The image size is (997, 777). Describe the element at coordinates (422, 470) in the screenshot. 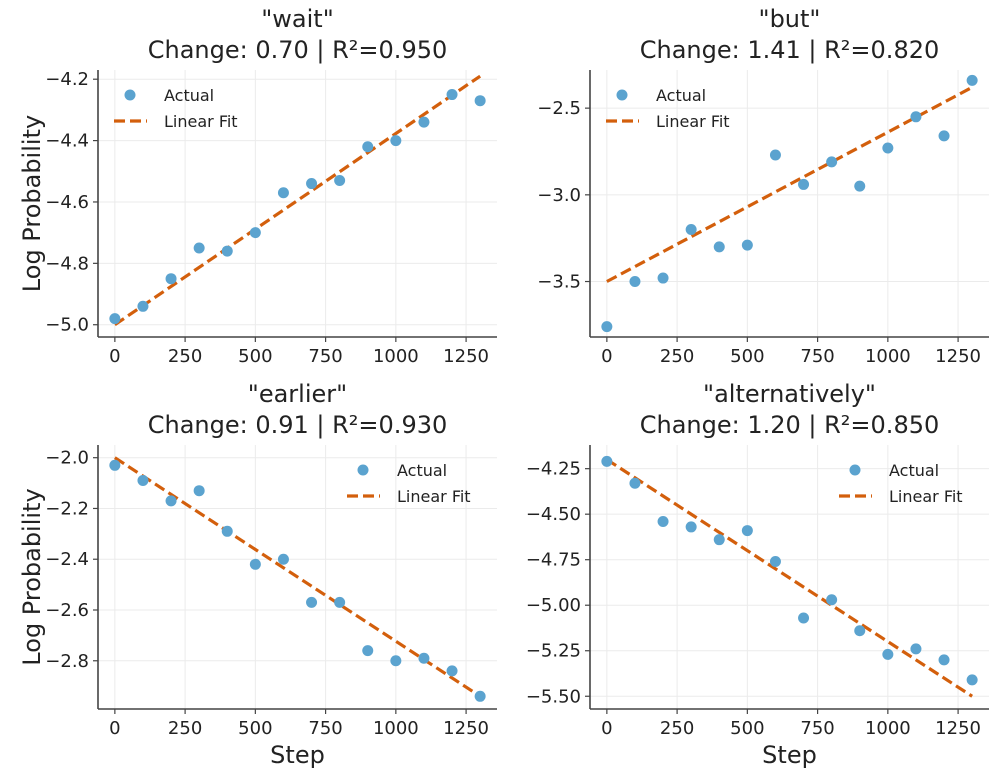

I see `legend-actual-label: Actual` at that location.